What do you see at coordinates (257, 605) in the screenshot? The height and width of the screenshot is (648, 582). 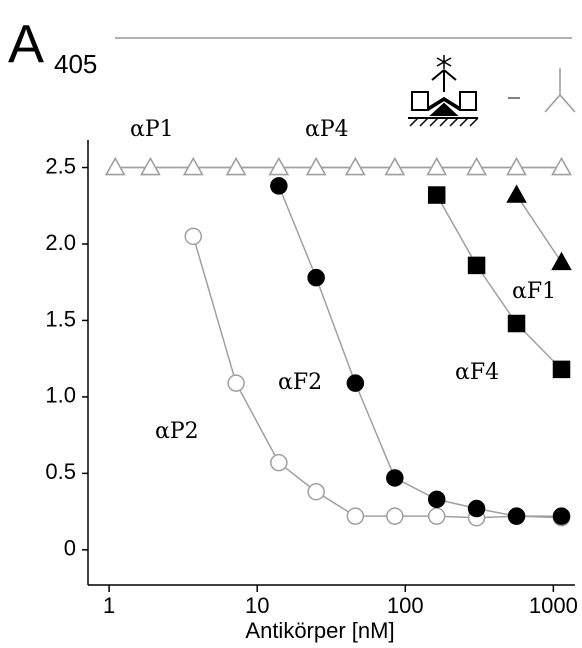 I see `x-tick-label: 10` at bounding box center [257, 605].